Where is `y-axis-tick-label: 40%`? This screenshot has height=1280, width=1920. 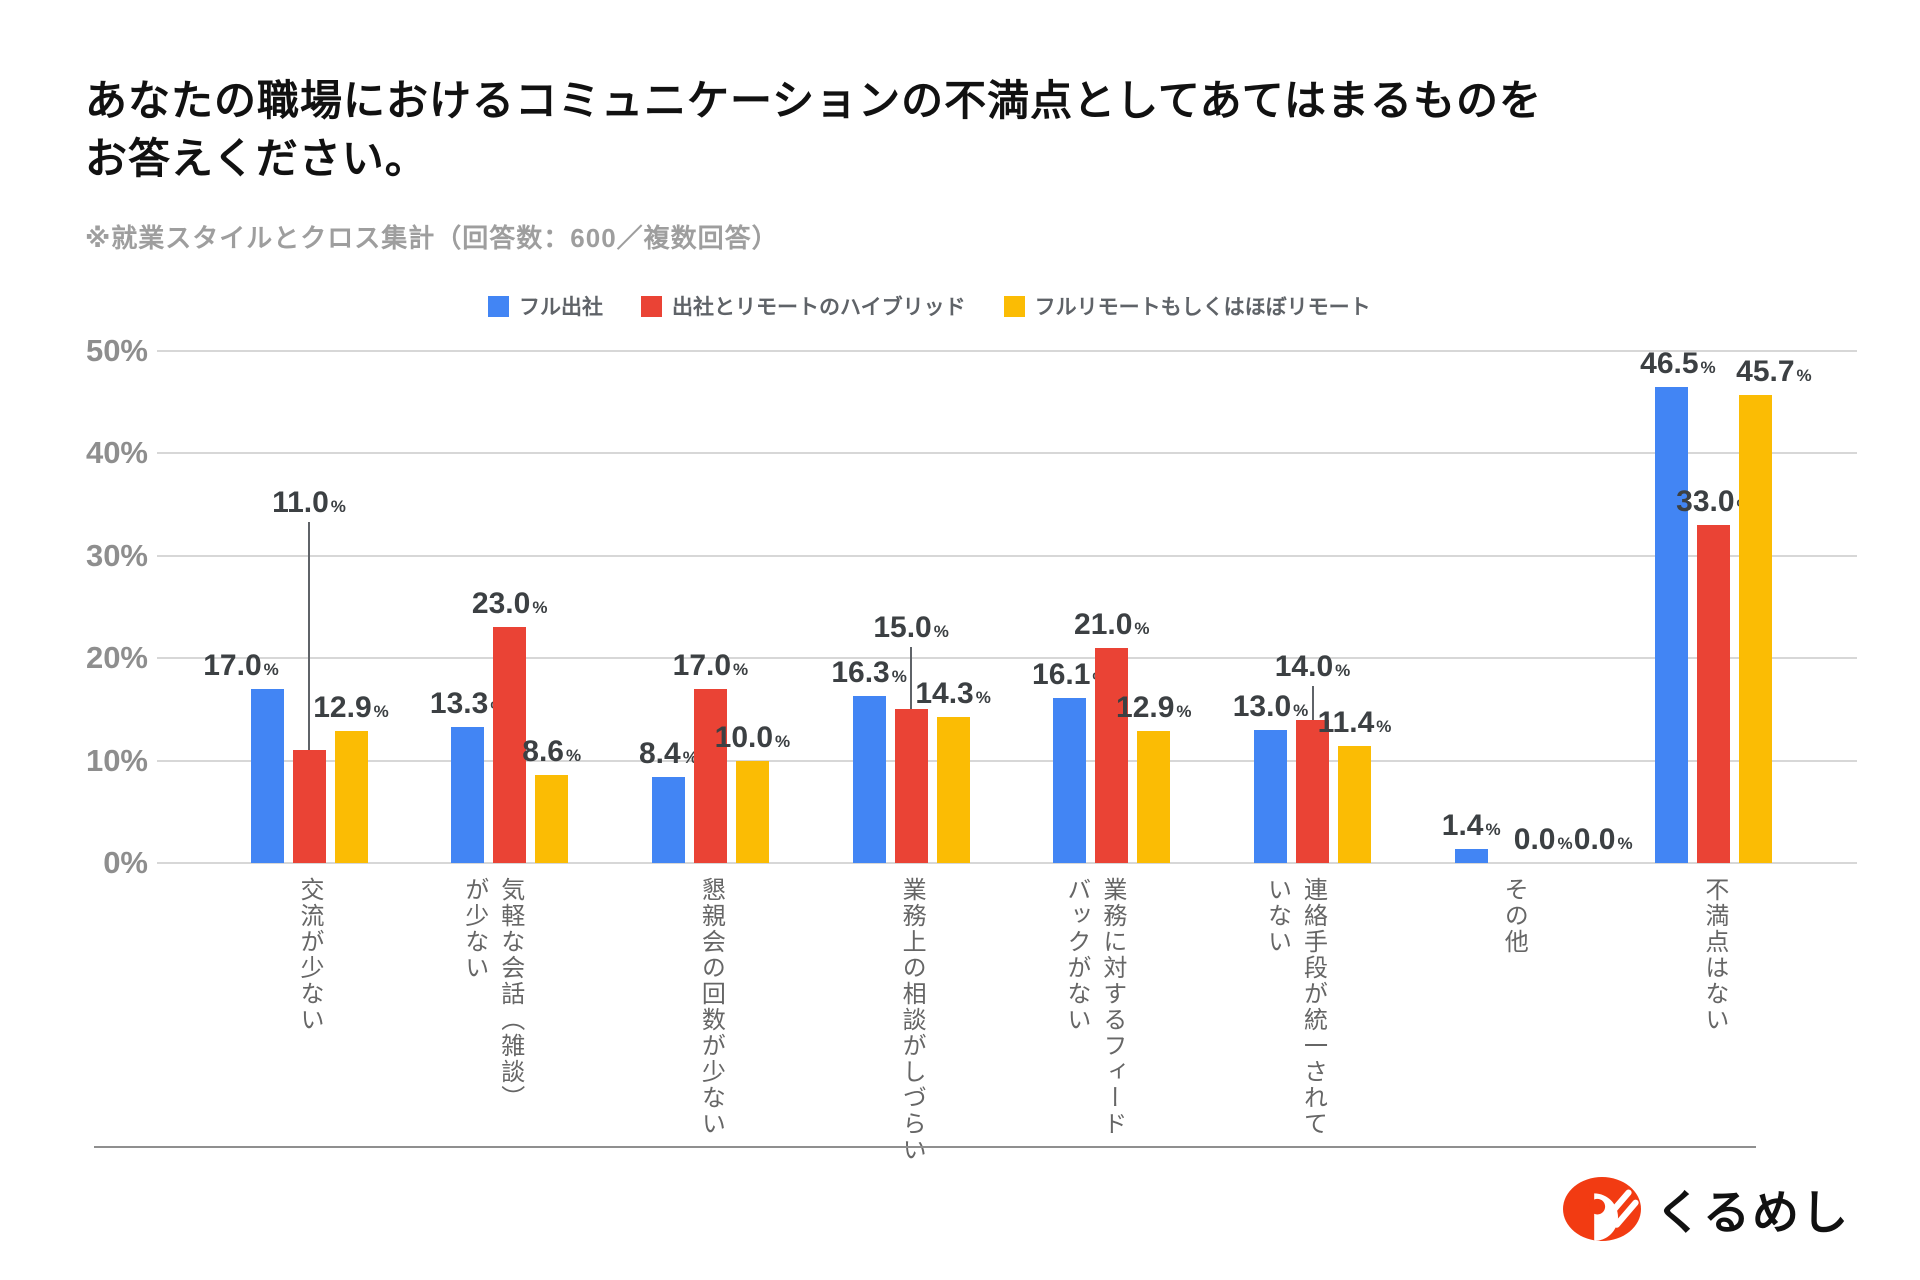
y-axis-tick-label: 40% is located at coordinates (116, 453).